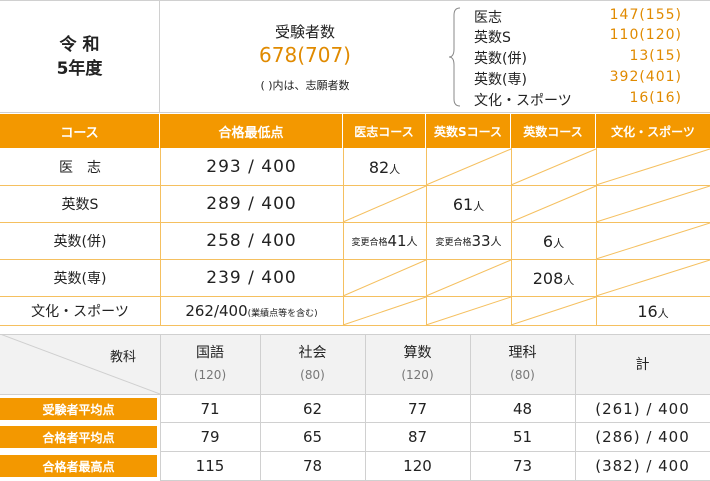 Image resolution: width=710 pixels, height=481 pixels. Describe the element at coordinates (80, 57) in the screenshot. I see `year-cell: 令 和 5年度` at that location.